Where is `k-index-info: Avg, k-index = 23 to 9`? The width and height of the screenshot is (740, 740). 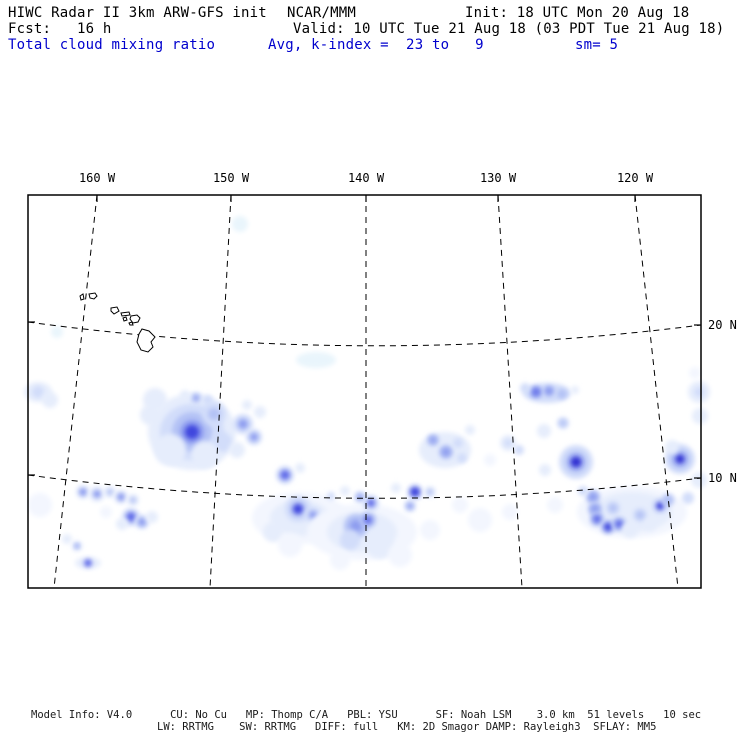 k-index-info: Avg, k-index = 23 to 9 is located at coordinates (376, 45).